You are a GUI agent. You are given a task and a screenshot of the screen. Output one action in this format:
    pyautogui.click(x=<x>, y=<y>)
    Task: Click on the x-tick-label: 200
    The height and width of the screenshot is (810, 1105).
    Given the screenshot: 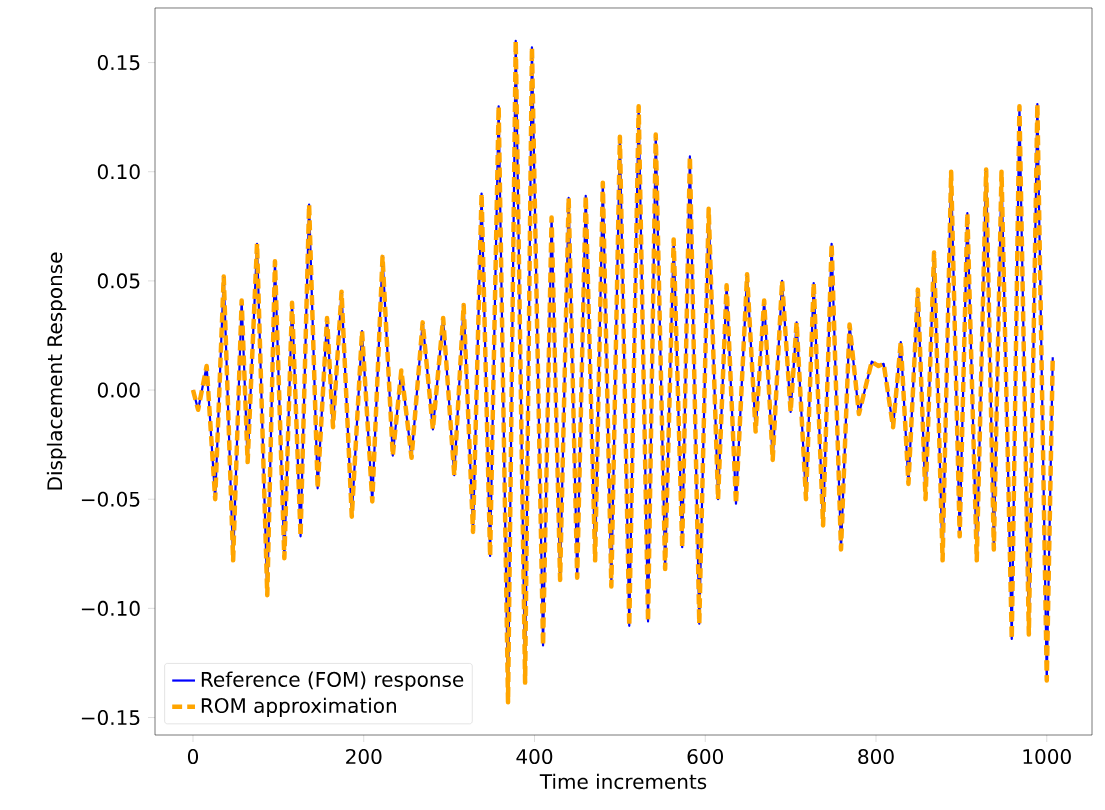 What is the action you would take?
    pyautogui.click(x=364, y=756)
    